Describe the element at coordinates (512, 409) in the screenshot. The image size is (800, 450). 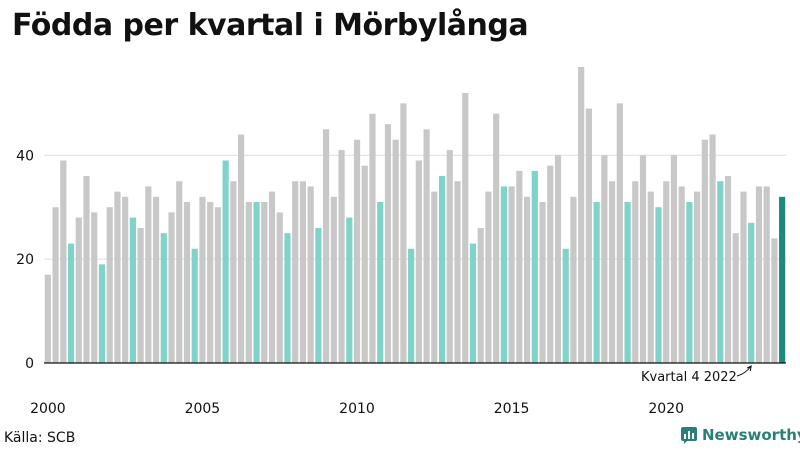
I see `x-tick-label: 2015` at that location.